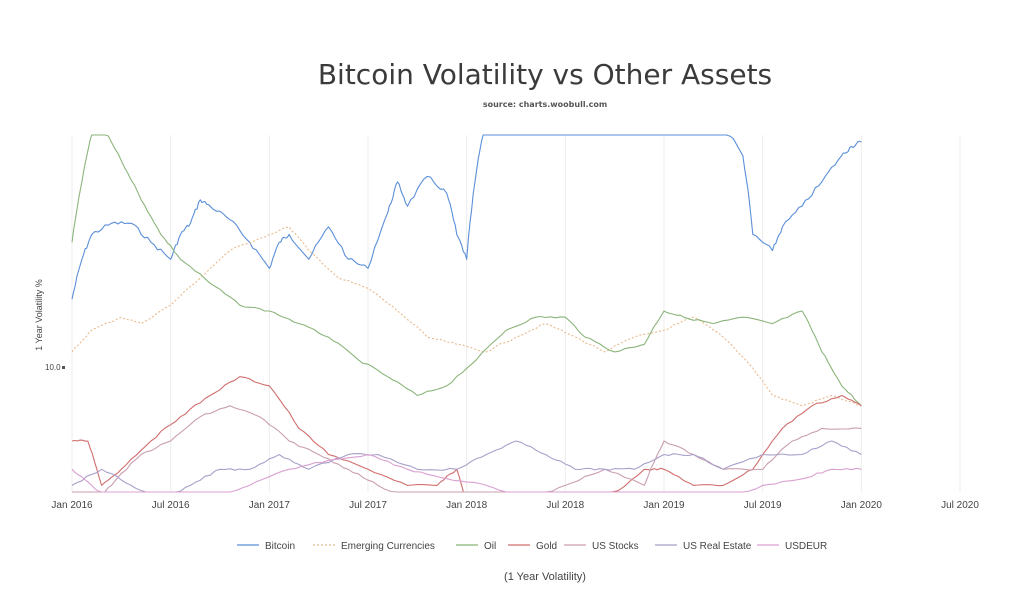 The image size is (1024, 596). What do you see at coordinates (763, 505) in the screenshot?
I see `x-tick-label: Jul 2019` at bounding box center [763, 505].